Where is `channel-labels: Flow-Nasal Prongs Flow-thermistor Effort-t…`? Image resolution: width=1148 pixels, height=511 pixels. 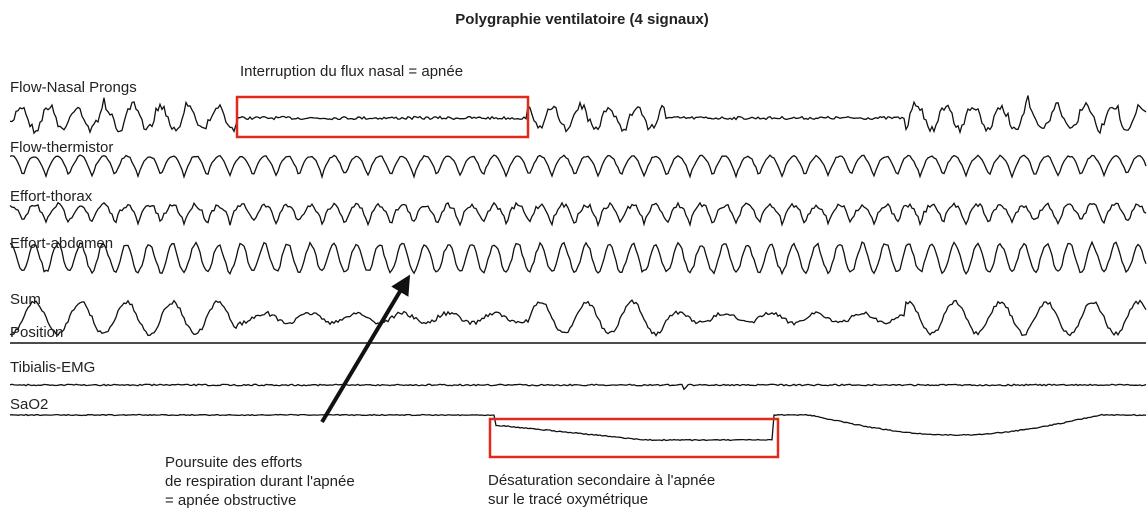
channel-labels: Flow-Nasal Prongs Flow-thermistor Effort-t… is located at coordinates (73, 246).